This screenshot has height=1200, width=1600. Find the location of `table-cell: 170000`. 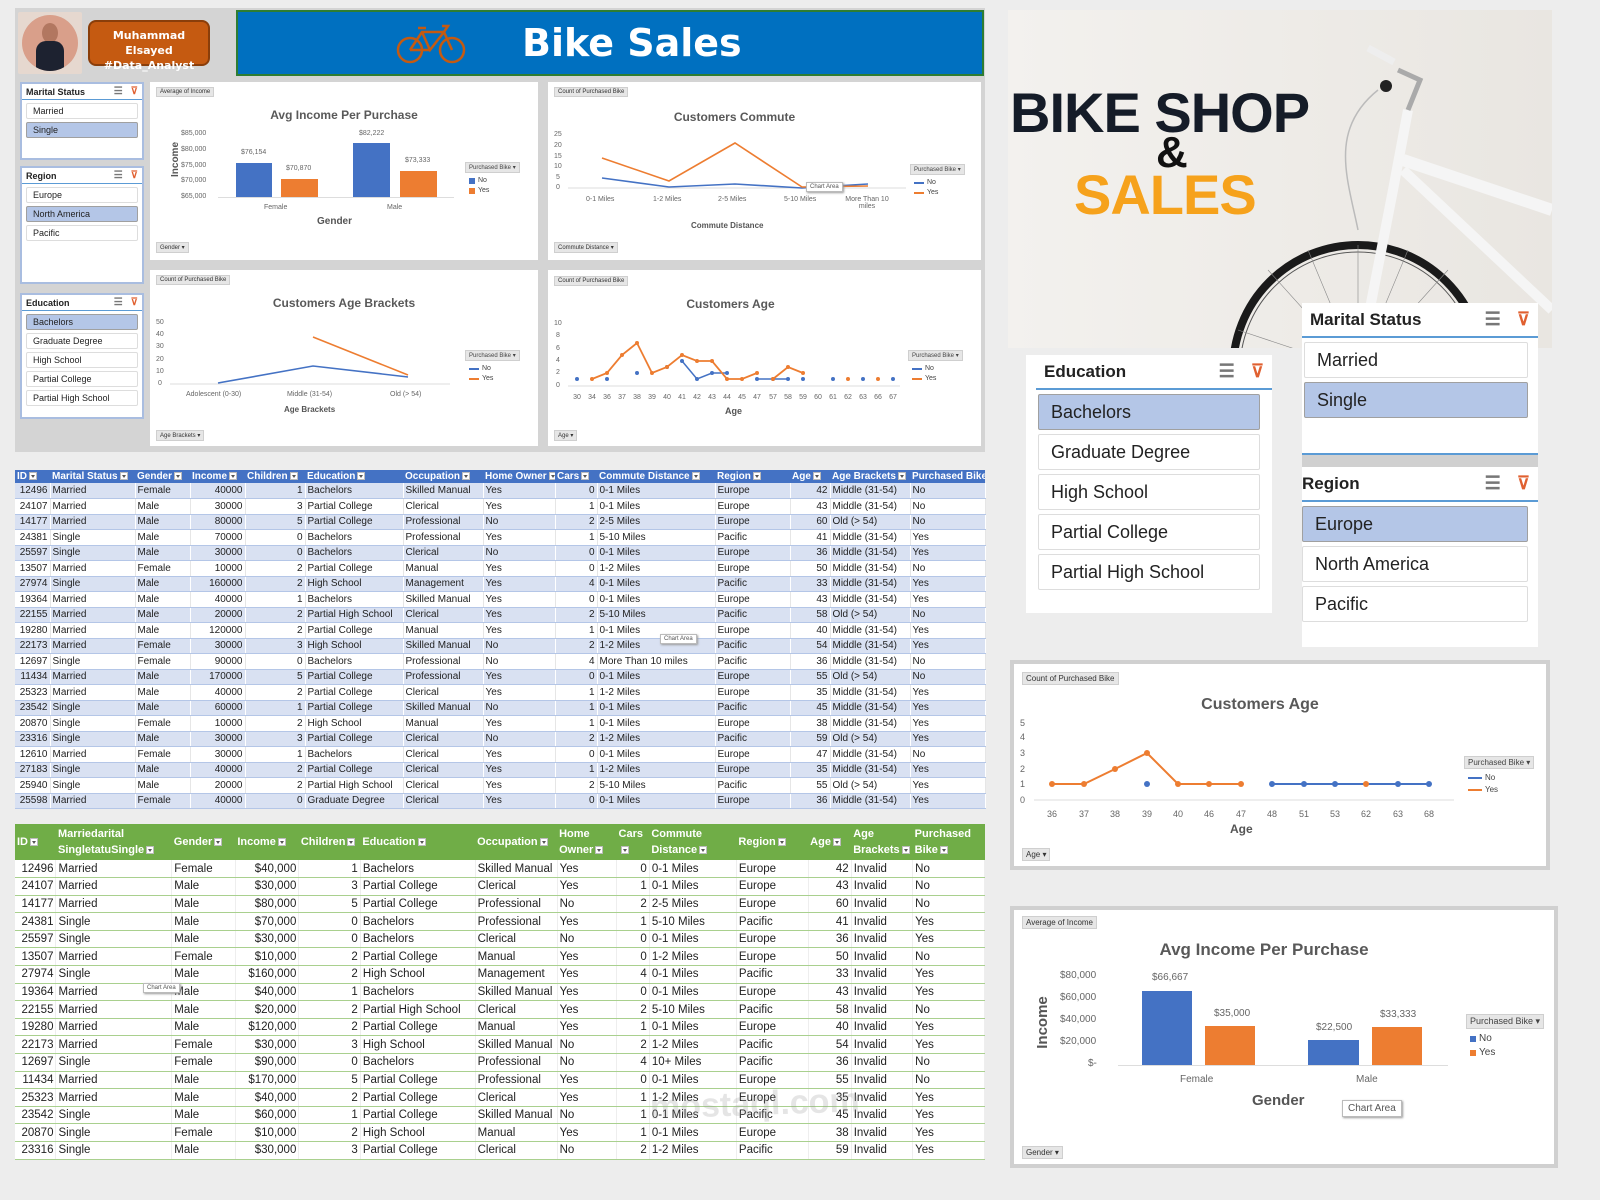

table-cell: 170000 is located at coordinates (218, 677).